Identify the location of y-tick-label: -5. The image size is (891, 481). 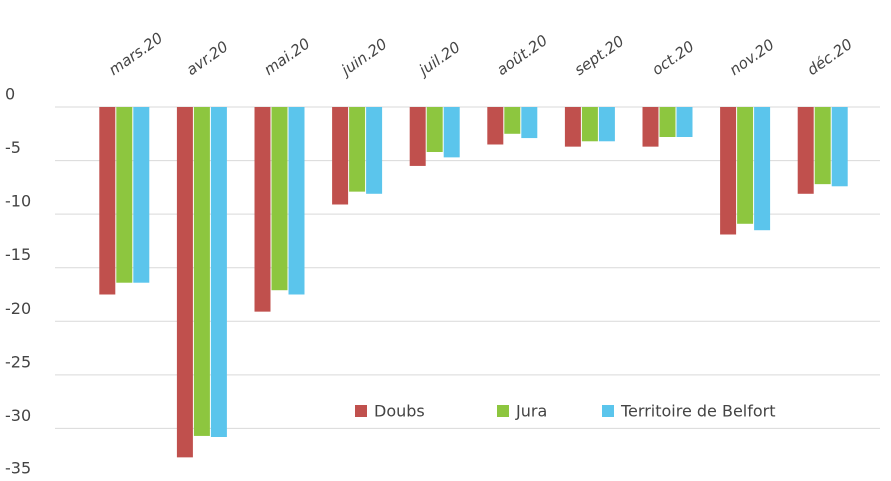
(13, 147).